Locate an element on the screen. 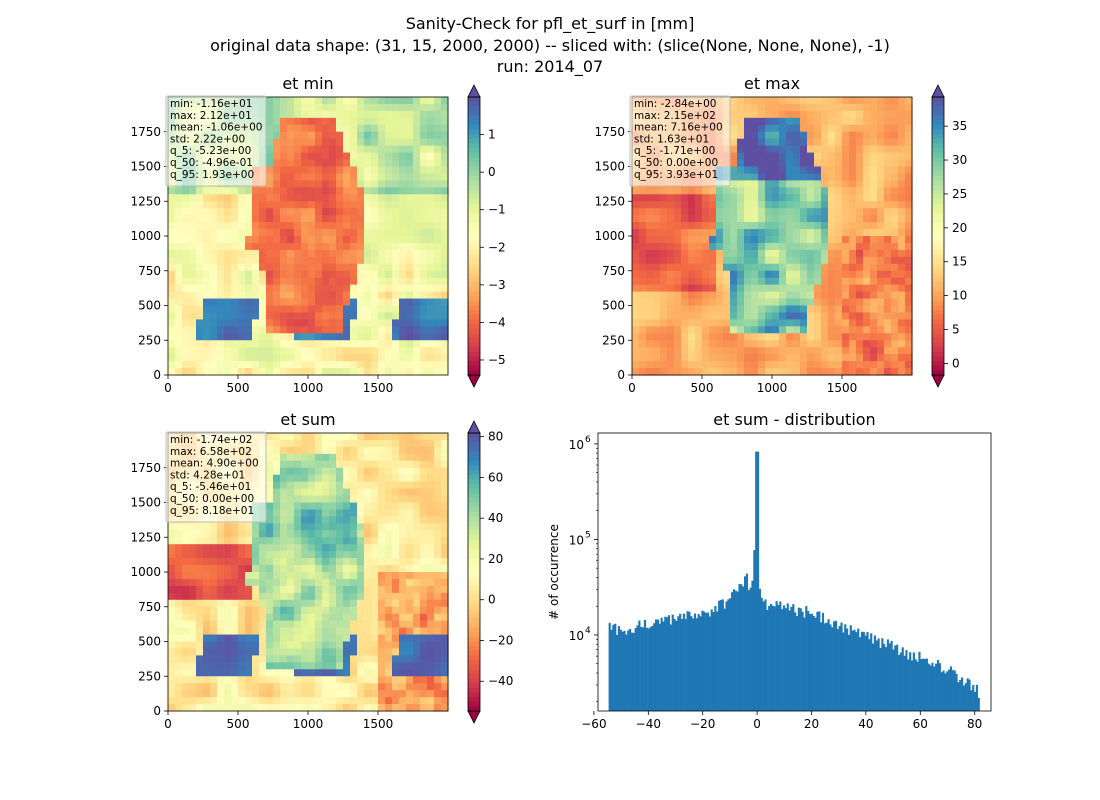 This screenshot has width=1100, height=800. figure-title-line-3: run: 2014_07 is located at coordinates (550, 67).